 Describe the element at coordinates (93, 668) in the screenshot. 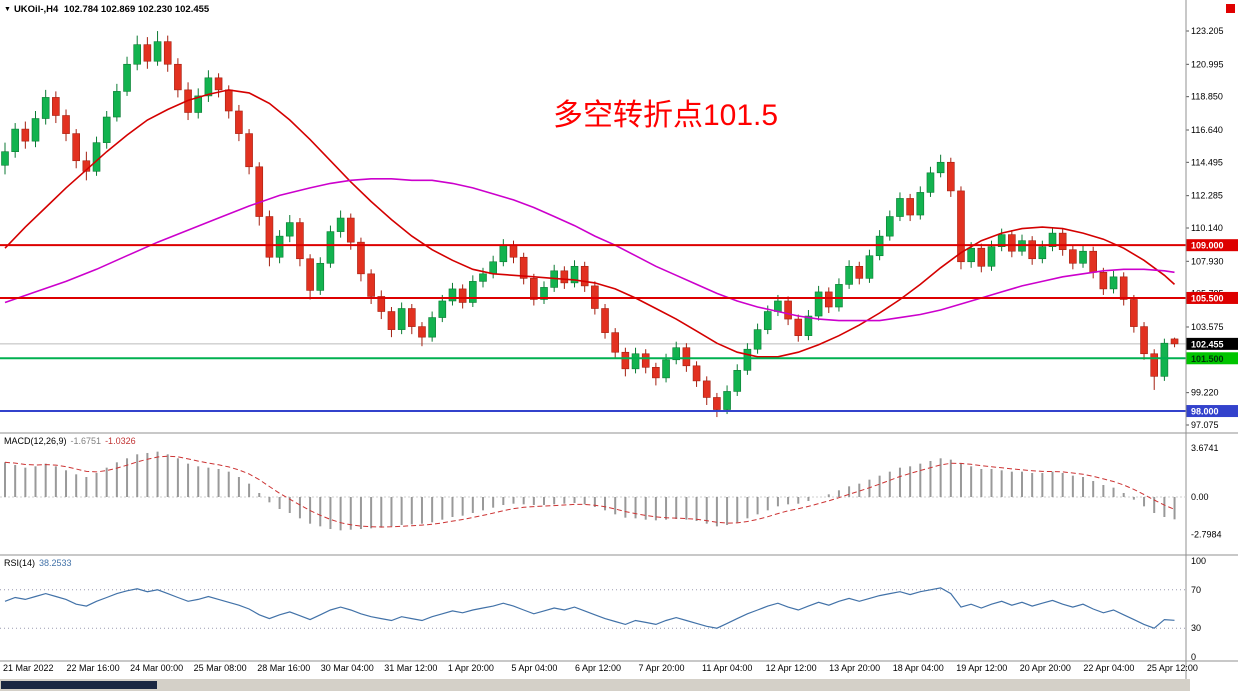

I see `time-axis-label: 22 Mar 16:00` at that location.